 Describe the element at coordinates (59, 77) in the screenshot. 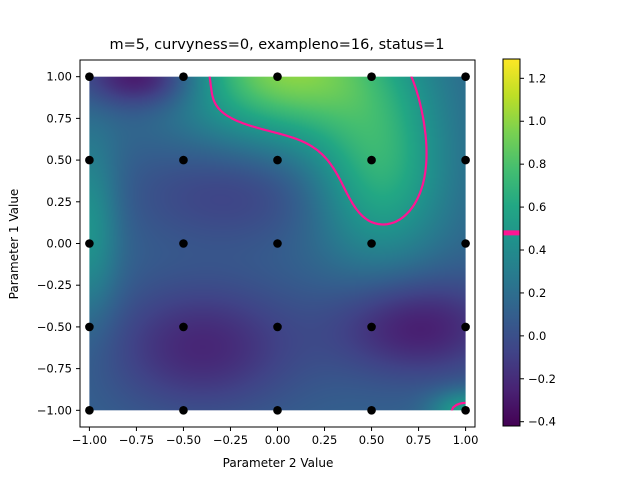

I see `y-tick-label: 1.00` at that location.